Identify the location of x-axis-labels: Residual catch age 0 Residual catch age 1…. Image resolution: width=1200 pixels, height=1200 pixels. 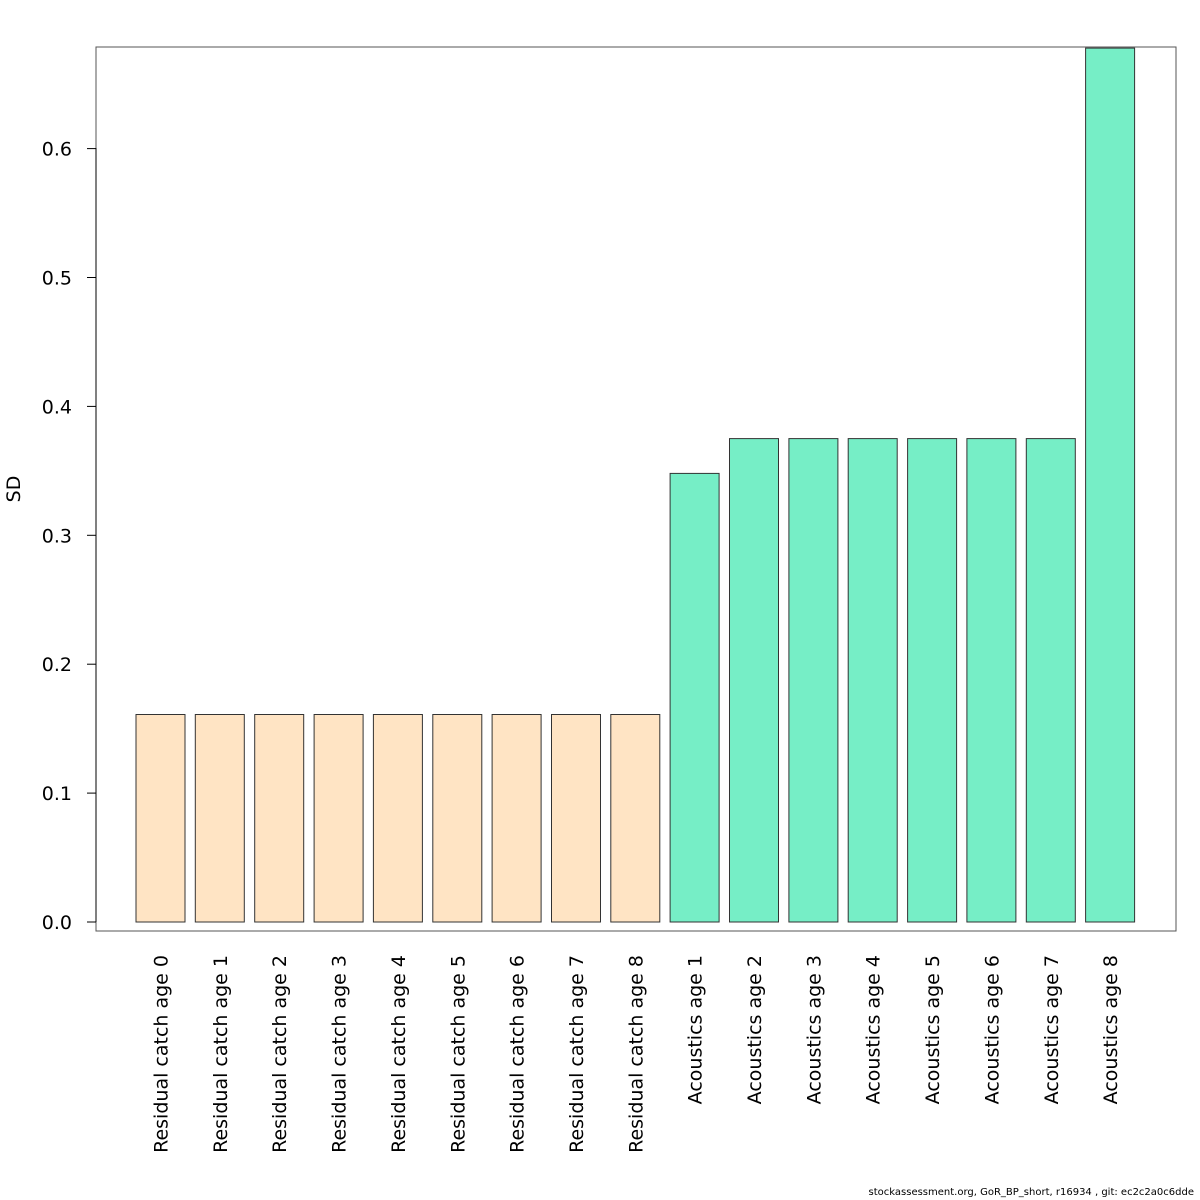
(637, 1054).